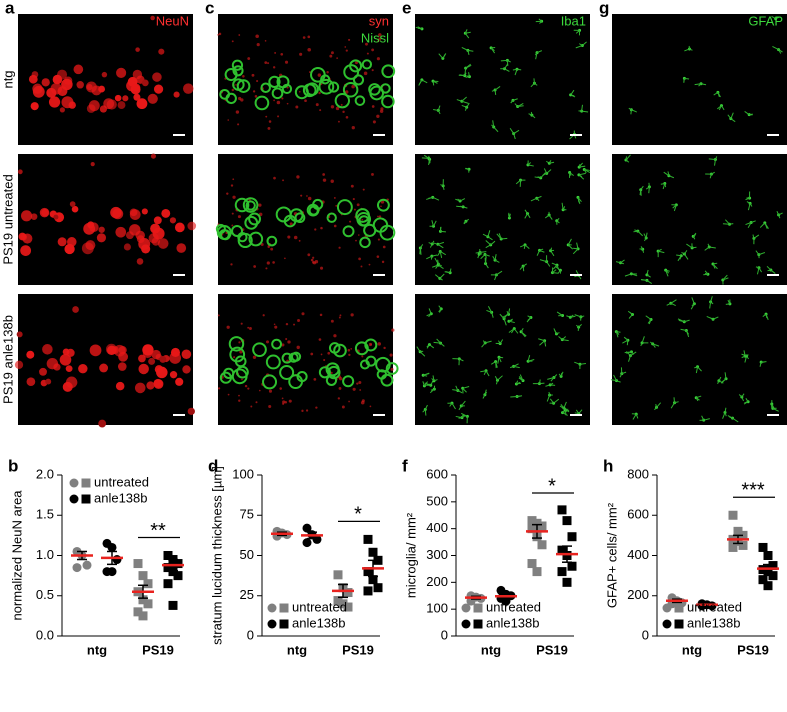 Image resolution: width=787 pixels, height=712 pixels. What do you see at coordinates (753, 649) in the screenshot?
I see `x-tick-label: PS19` at bounding box center [753, 649].